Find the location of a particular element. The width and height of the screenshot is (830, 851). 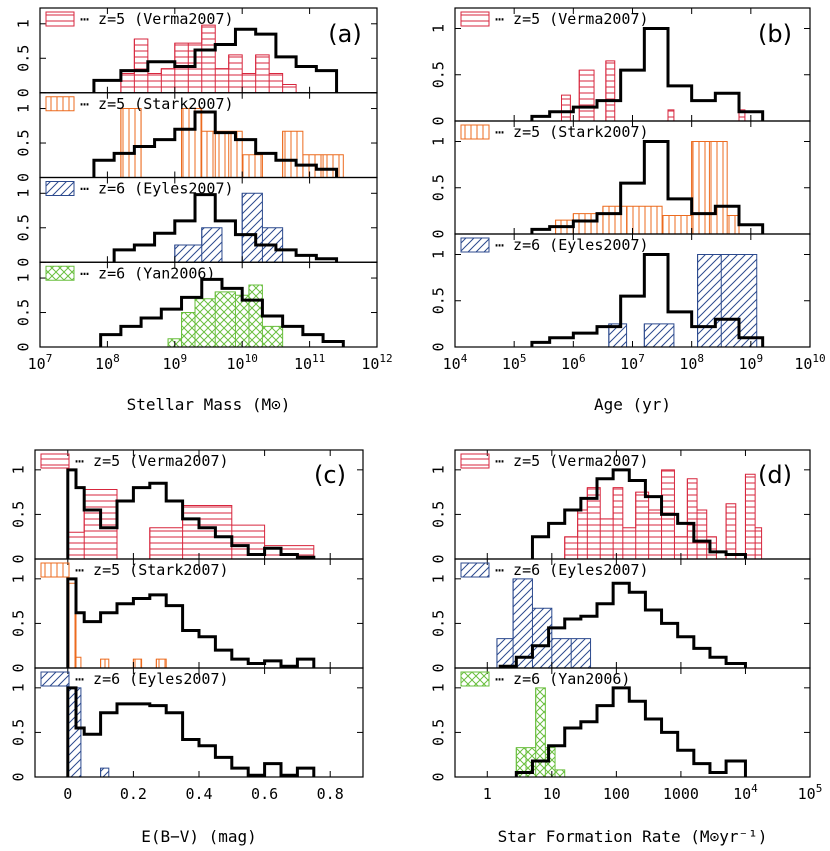

panel-tag: (d) is located at coordinates (775, 475).